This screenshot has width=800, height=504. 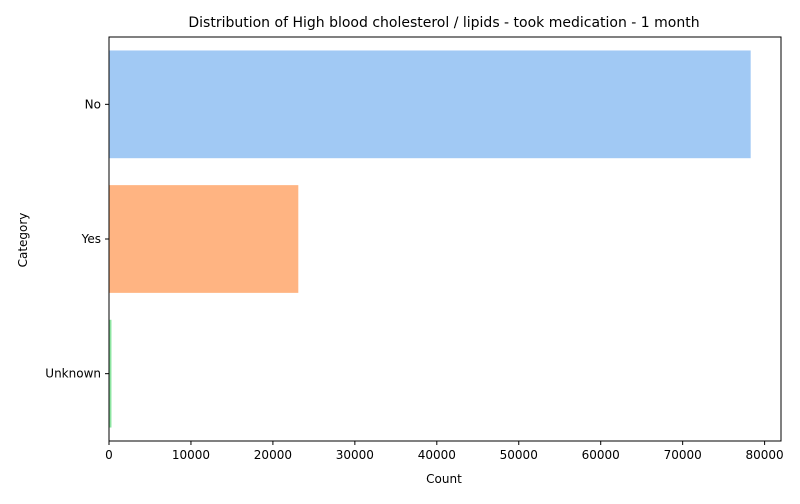 What do you see at coordinates (73, 374) in the screenshot?
I see `y-tick-label-unknown: Unknown` at bounding box center [73, 374].